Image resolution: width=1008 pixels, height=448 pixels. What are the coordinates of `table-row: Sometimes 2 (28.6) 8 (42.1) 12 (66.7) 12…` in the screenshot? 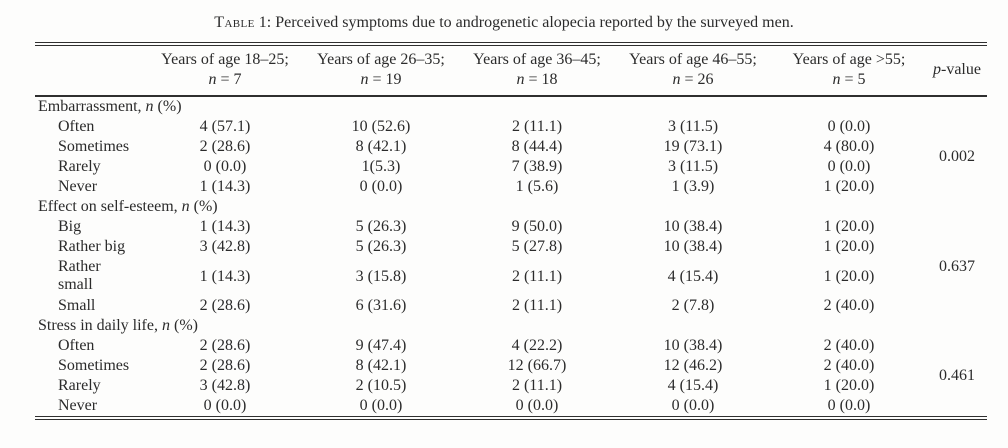 It's located at (511, 366).